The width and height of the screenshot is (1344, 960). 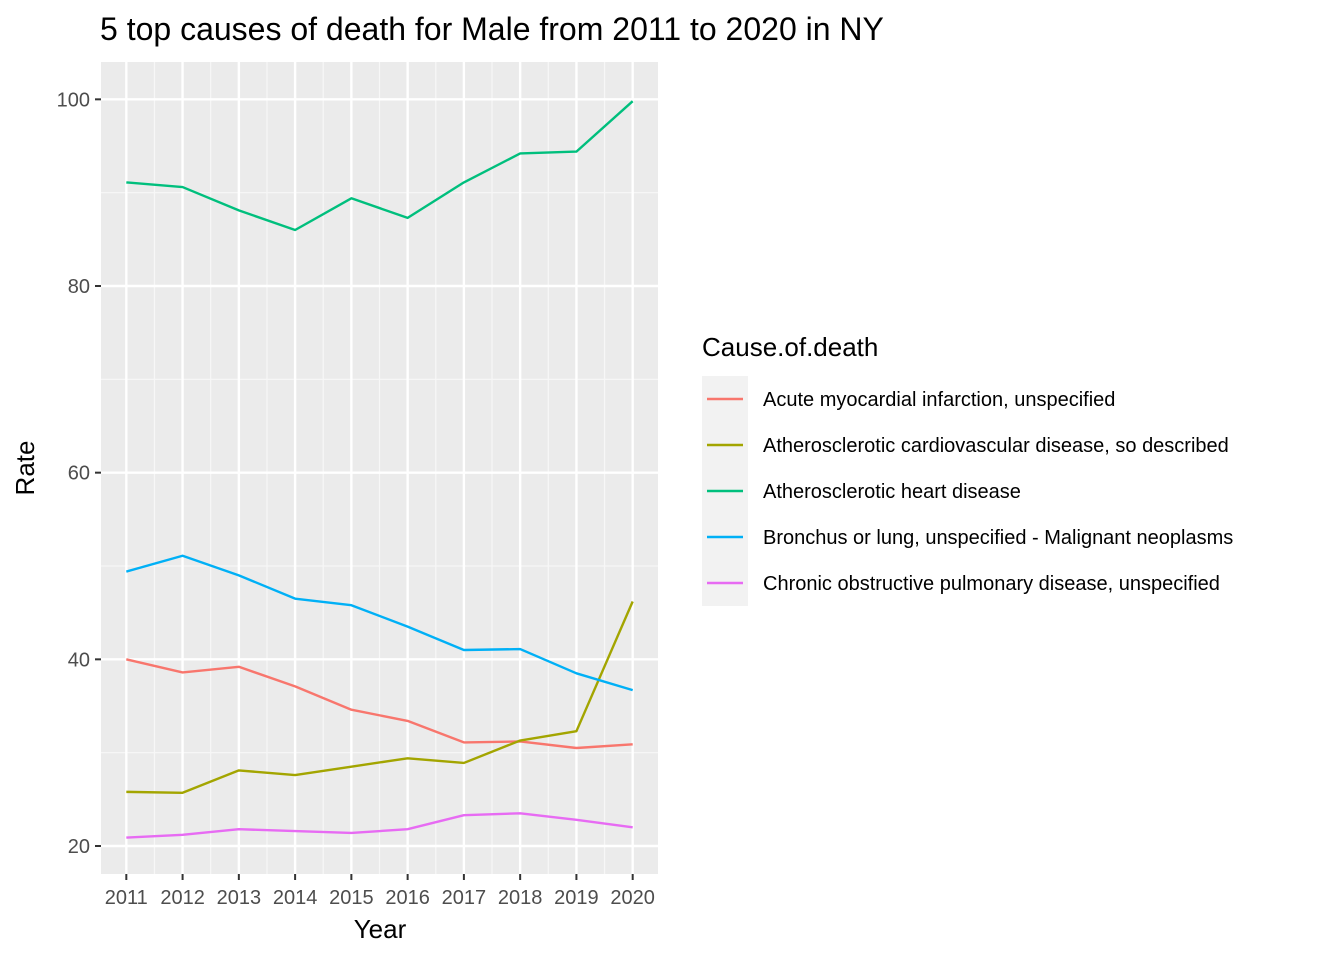 What do you see at coordinates (576, 898) in the screenshot?
I see `x-tick-label: 2019` at bounding box center [576, 898].